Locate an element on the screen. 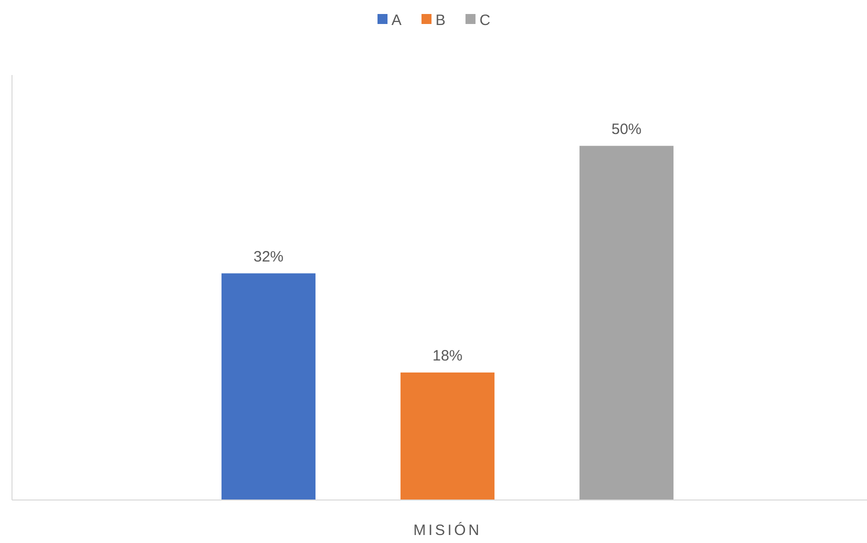 This screenshot has width=867, height=543. x-axis-title: MISIÓN is located at coordinates (447, 530).